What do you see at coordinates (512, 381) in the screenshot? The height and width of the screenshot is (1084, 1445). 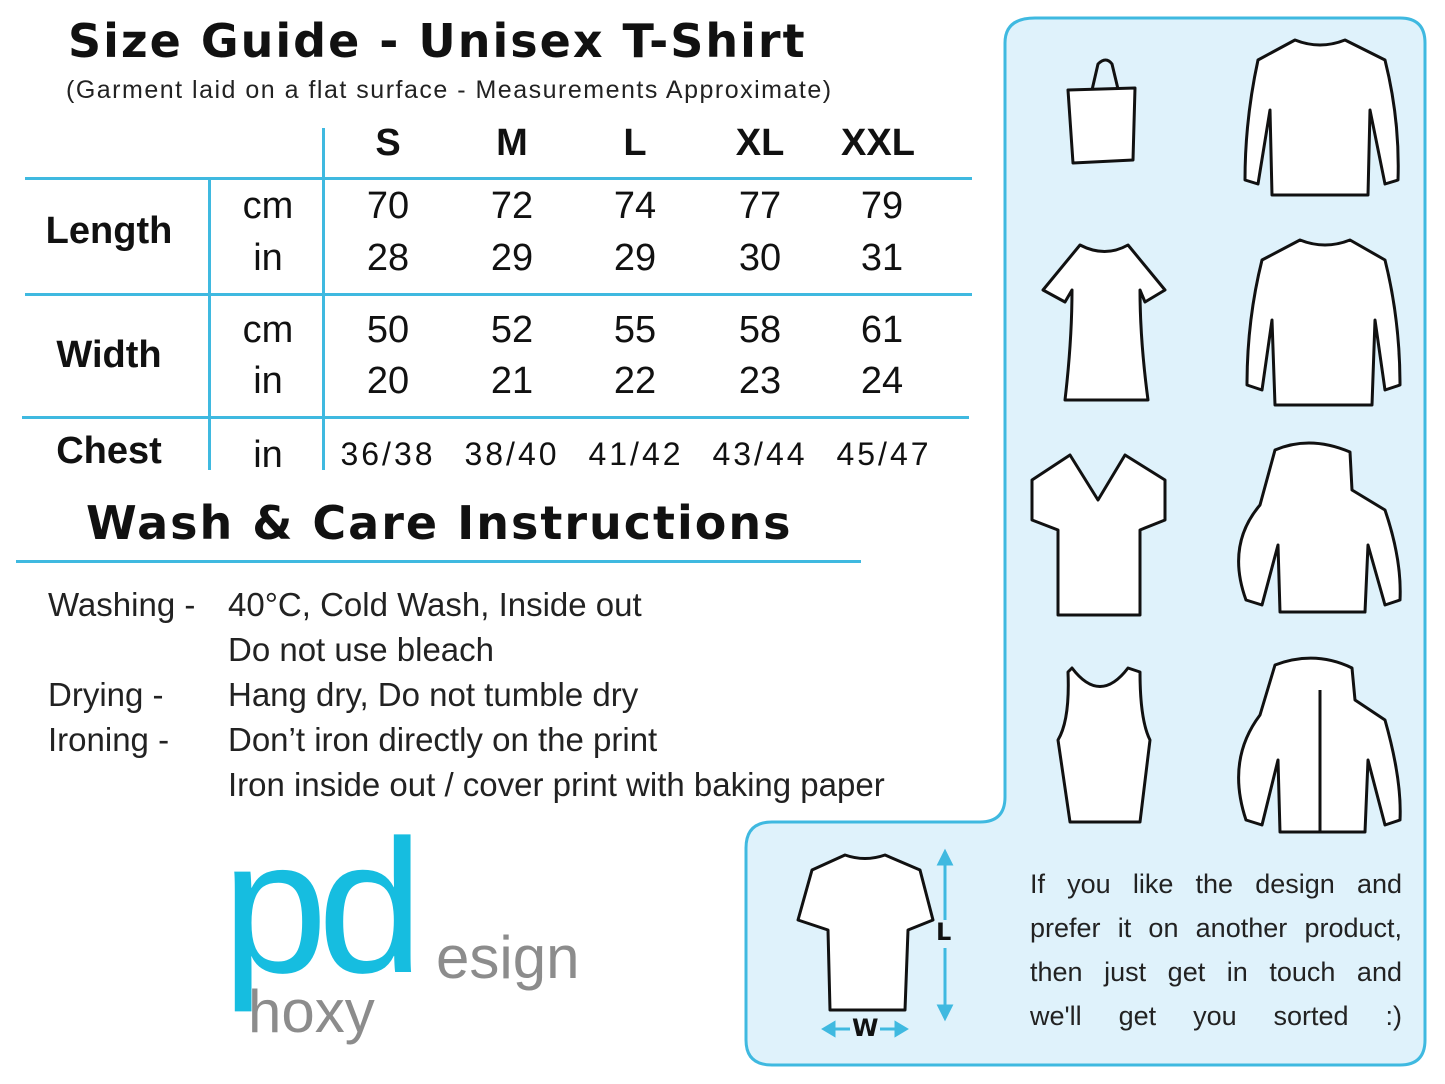 I see `table-cell: 21` at bounding box center [512, 381].